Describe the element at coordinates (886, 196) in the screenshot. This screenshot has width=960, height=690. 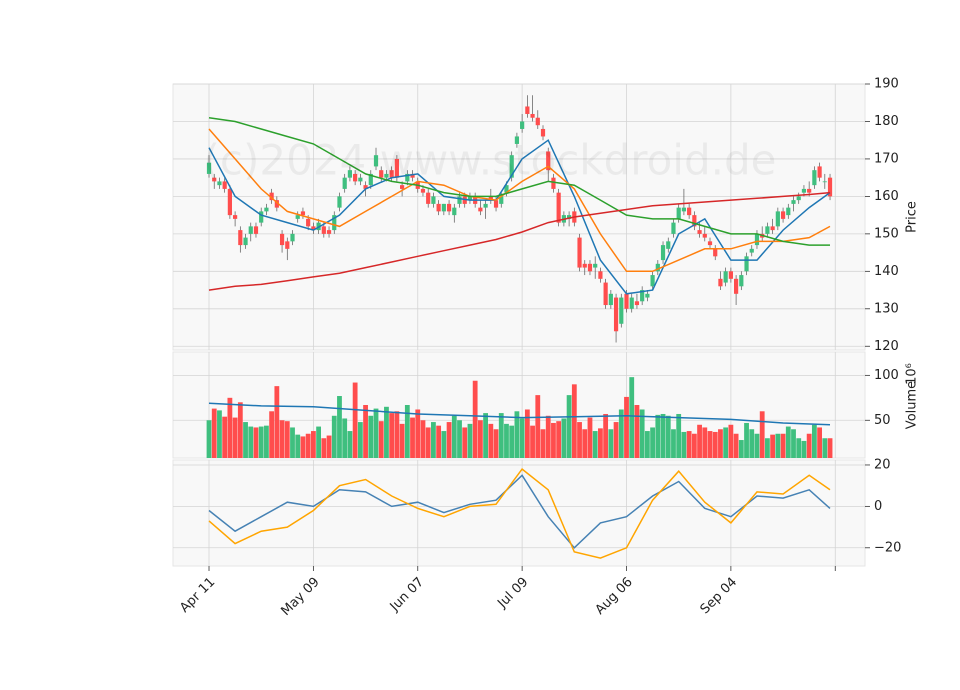
I see `y-tick-label: 160` at that location.